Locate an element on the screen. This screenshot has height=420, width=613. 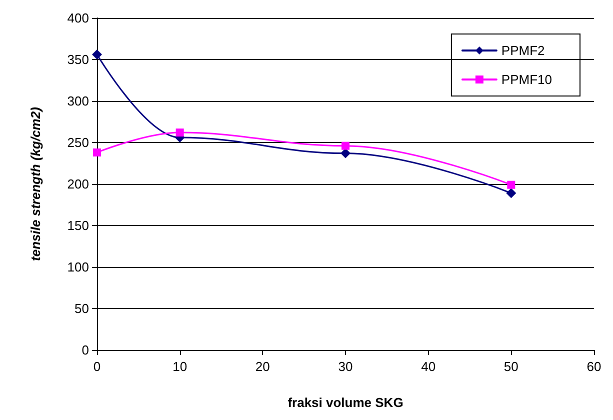
x-tick-label: 60 is located at coordinates (594, 366).